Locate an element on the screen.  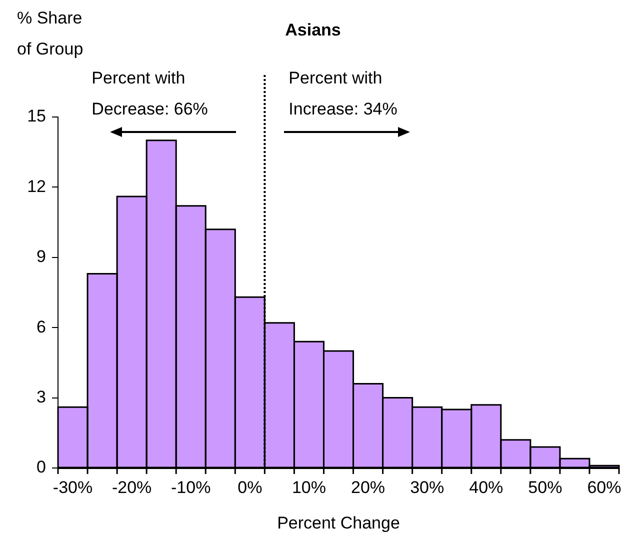
x-tick-label: 60% is located at coordinates (604, 487).